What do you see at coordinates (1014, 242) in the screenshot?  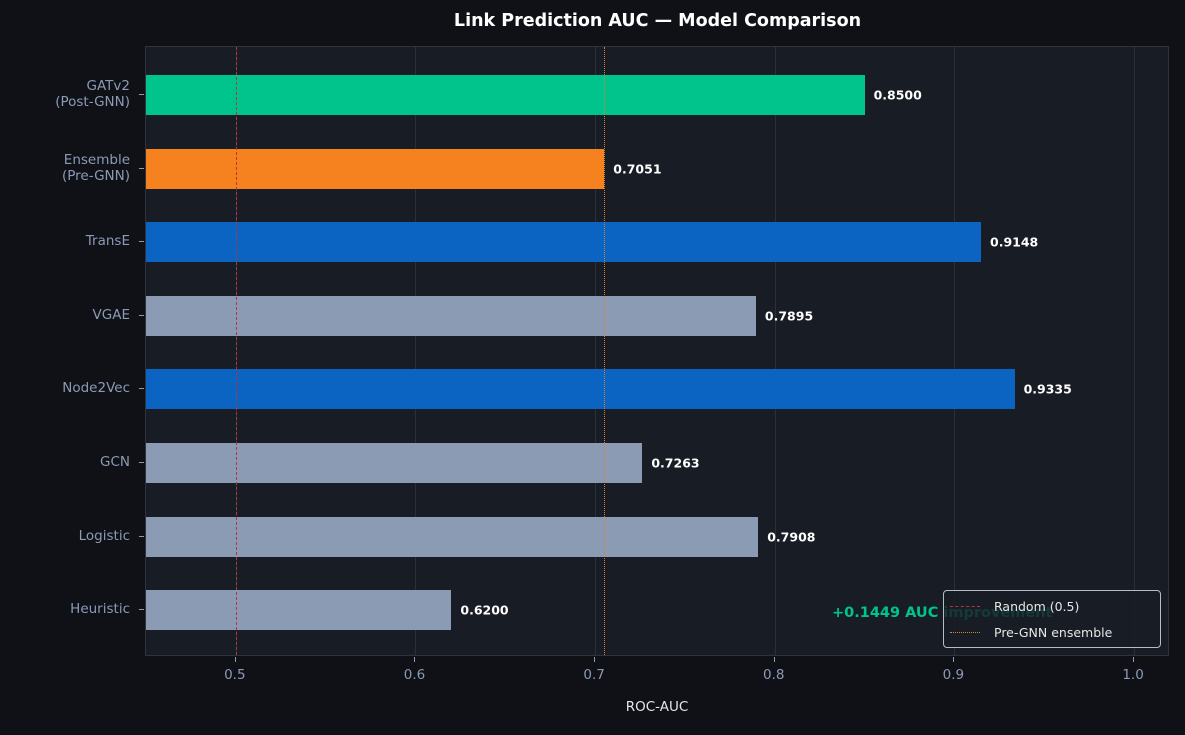 I see `bar-value-label: 0.9148` at bounding box center [1014, 242].